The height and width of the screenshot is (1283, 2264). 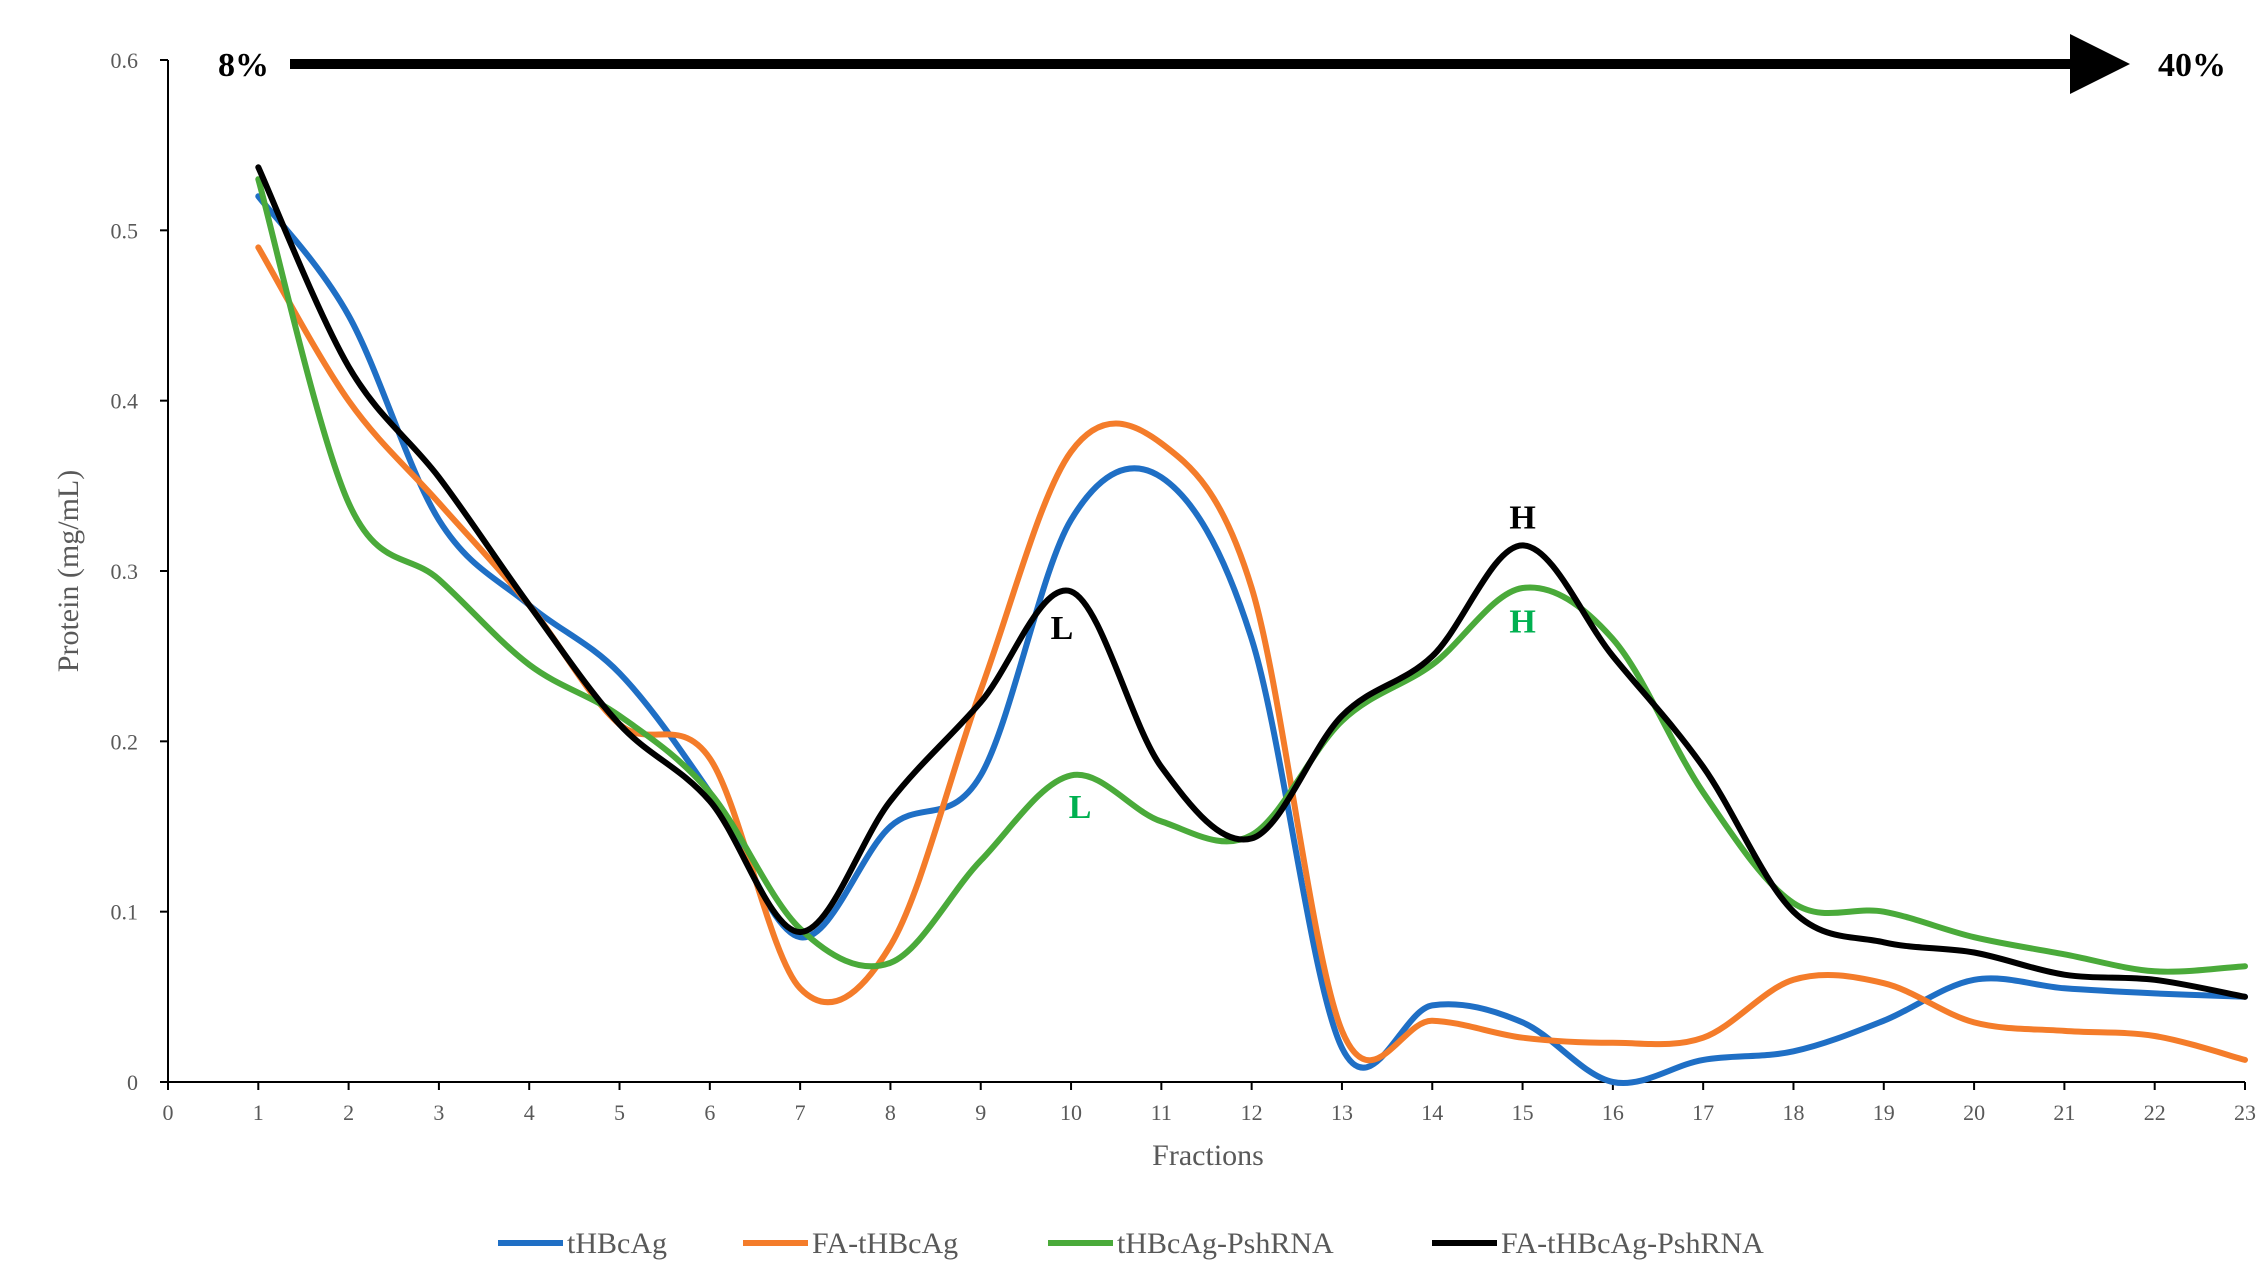 I want to click on gradient-start-label: 8%, so click(x=243, y=65).